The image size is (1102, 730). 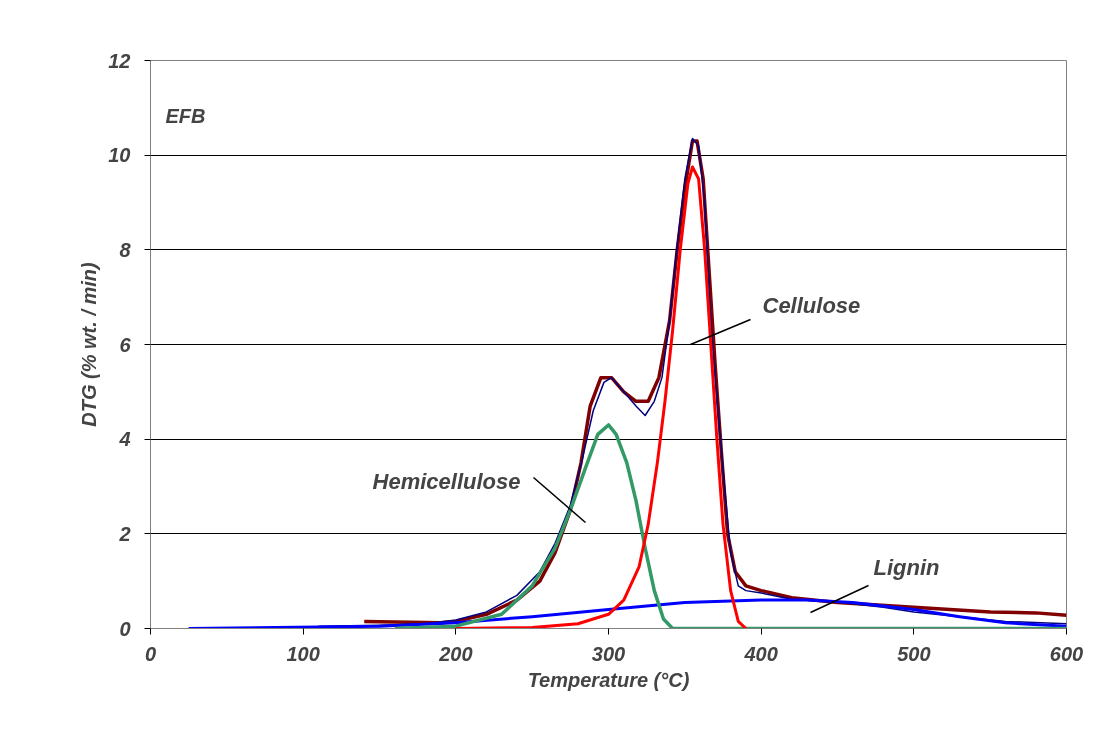 I want to click on y-tick-label: 4, so click(x=124, y=439).